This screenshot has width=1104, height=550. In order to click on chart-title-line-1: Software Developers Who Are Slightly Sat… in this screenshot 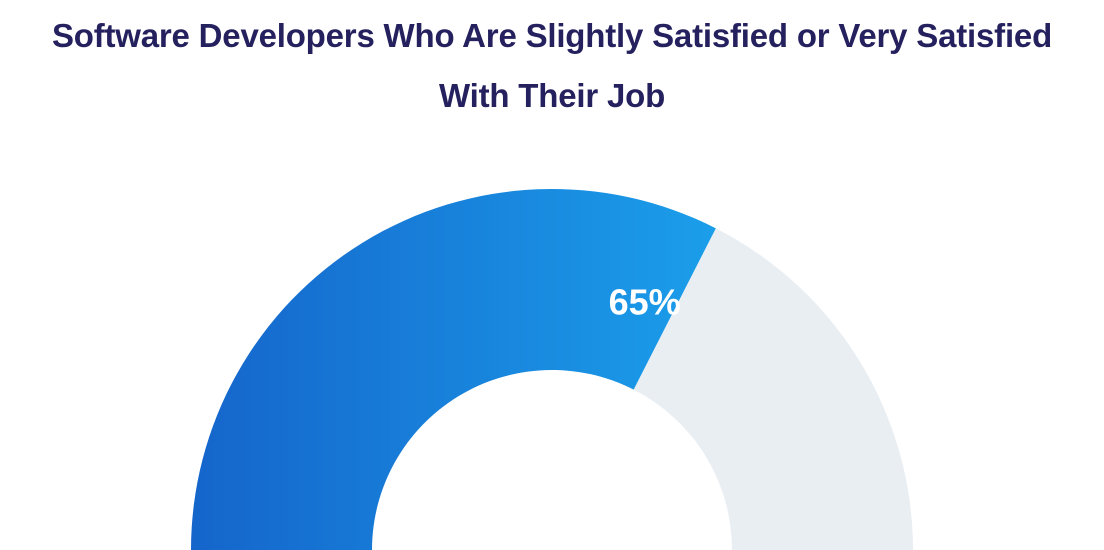, I will do `click(552, 35)`.